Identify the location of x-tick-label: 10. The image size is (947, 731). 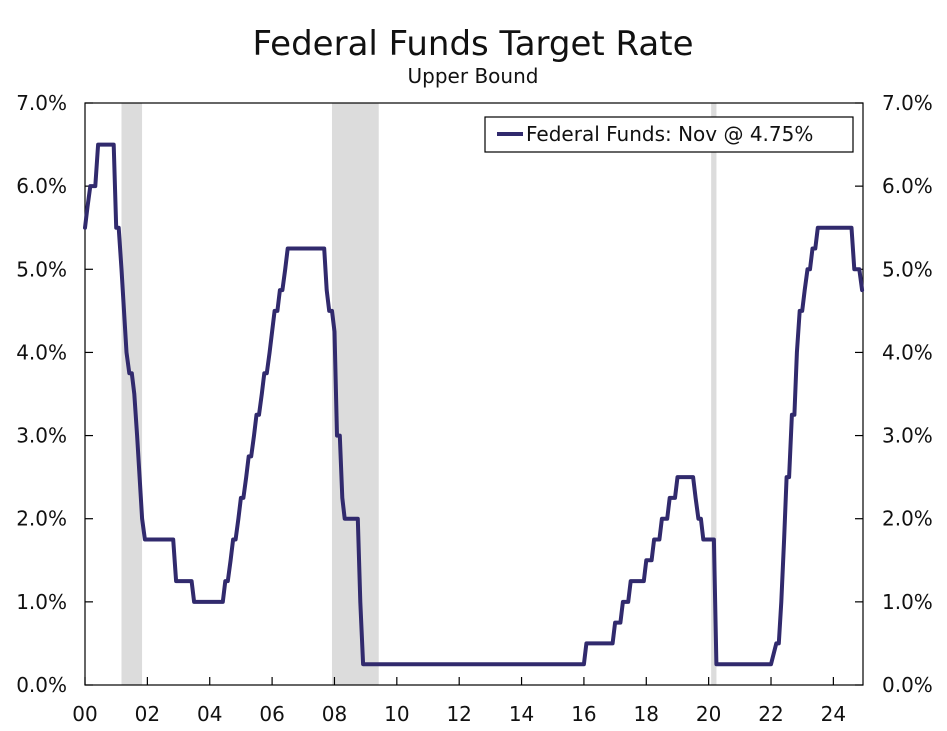
(396, 714).